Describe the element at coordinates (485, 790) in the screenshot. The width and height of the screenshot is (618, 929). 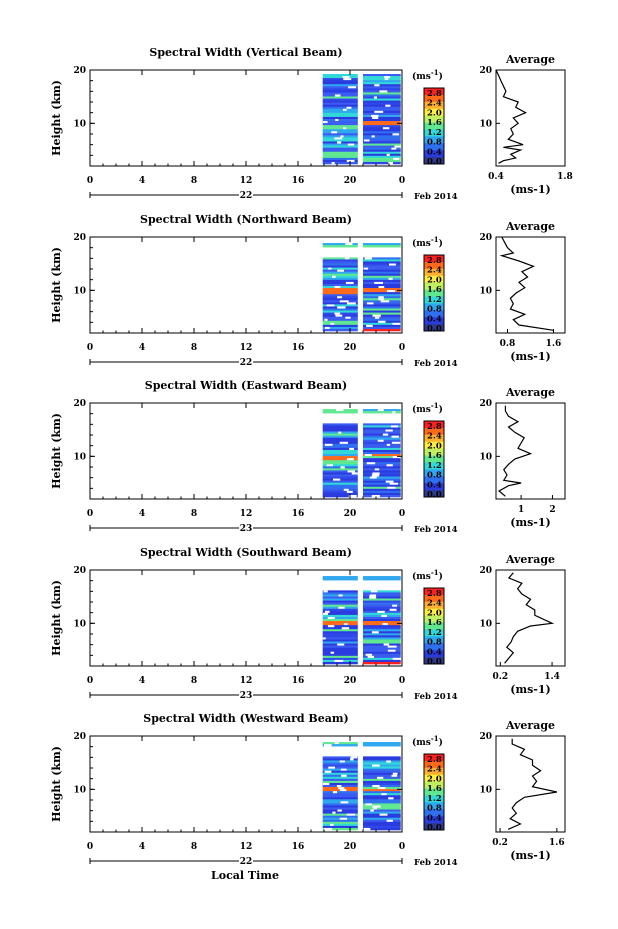
I see `profile-y-tick-label: 10` at that location.